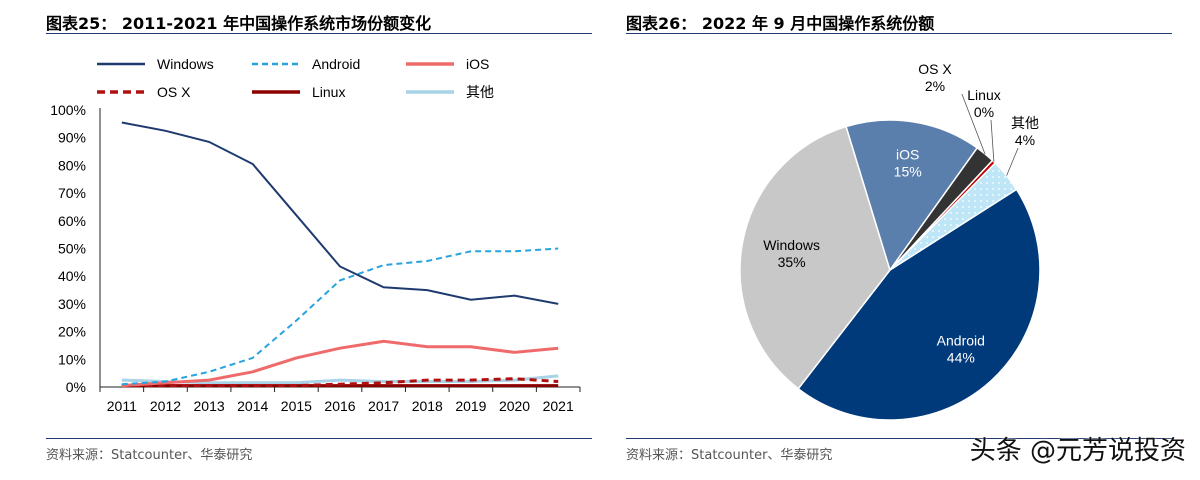 The image size is (1200, 480). What do you see at coordinates (72, 221) in the screenshot?
I see `y-tick-label: 60%` at bounding box center [72, 221].